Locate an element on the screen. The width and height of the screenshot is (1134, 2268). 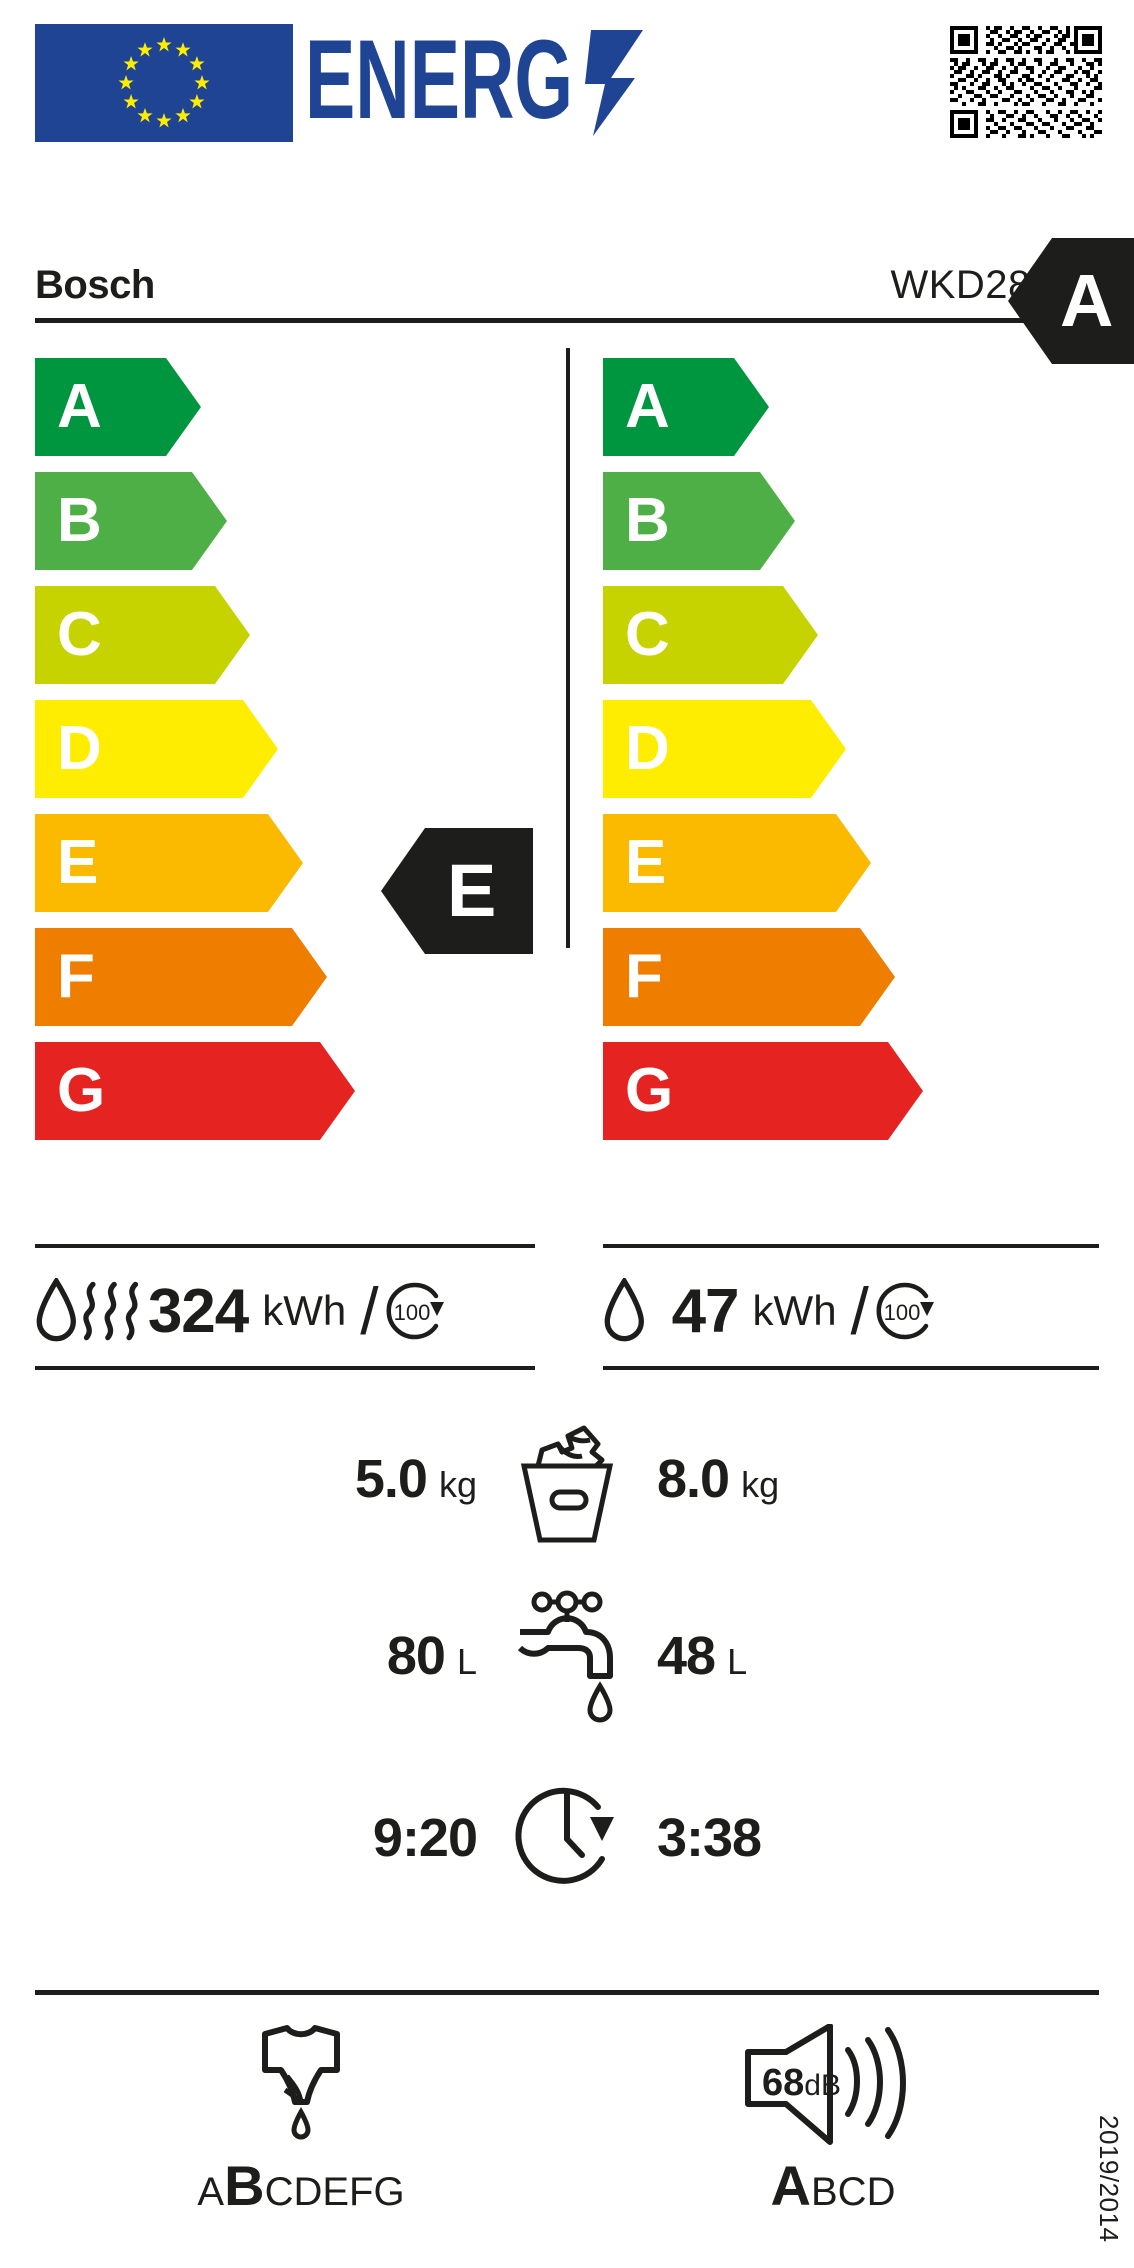
vertical-divider is located at coordinates (568, 648).